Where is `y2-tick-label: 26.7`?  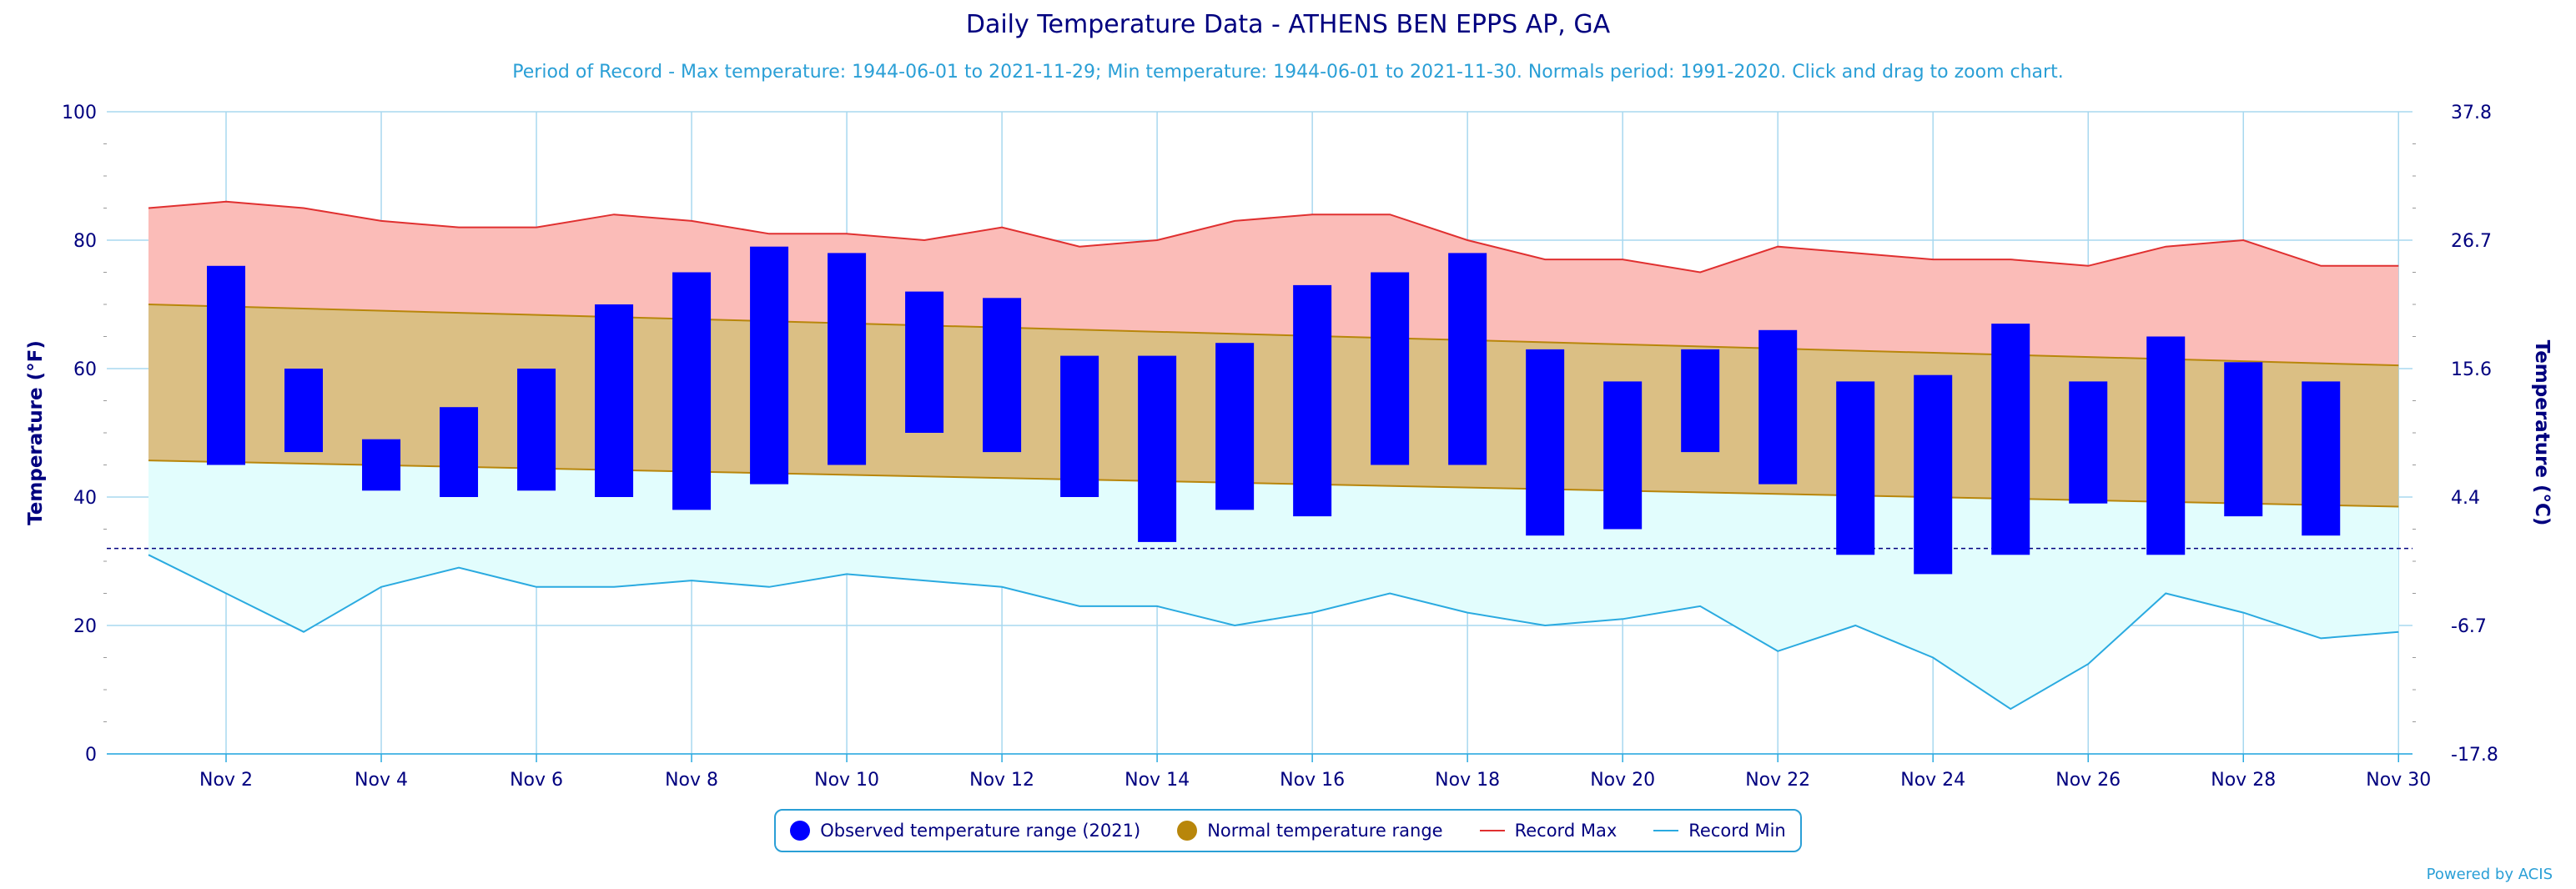
y2-tick-label: 26.7 is located at coordinates (2471, 241).